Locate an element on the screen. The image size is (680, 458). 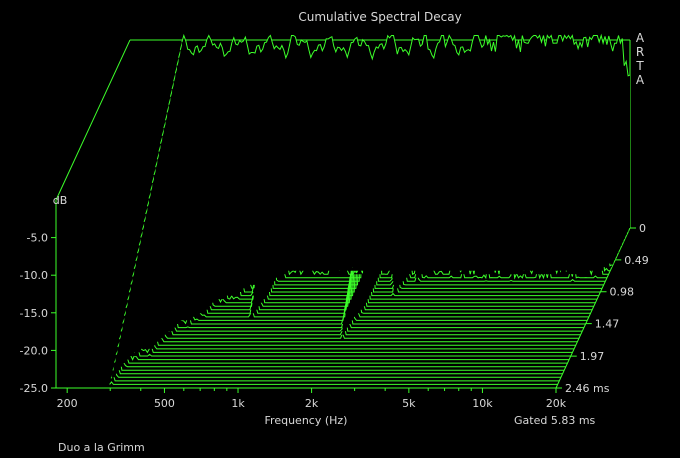
x-axis-label: Frequency (Hz) is located at coordinates (306, 420).